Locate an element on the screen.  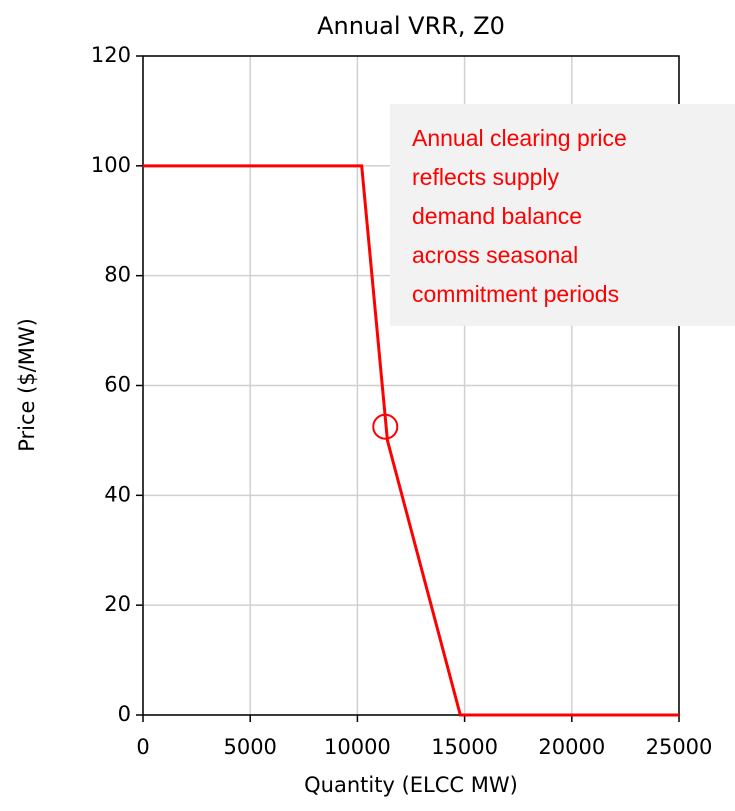
y-tick-label: 100 is located at coordinates (111, 165).